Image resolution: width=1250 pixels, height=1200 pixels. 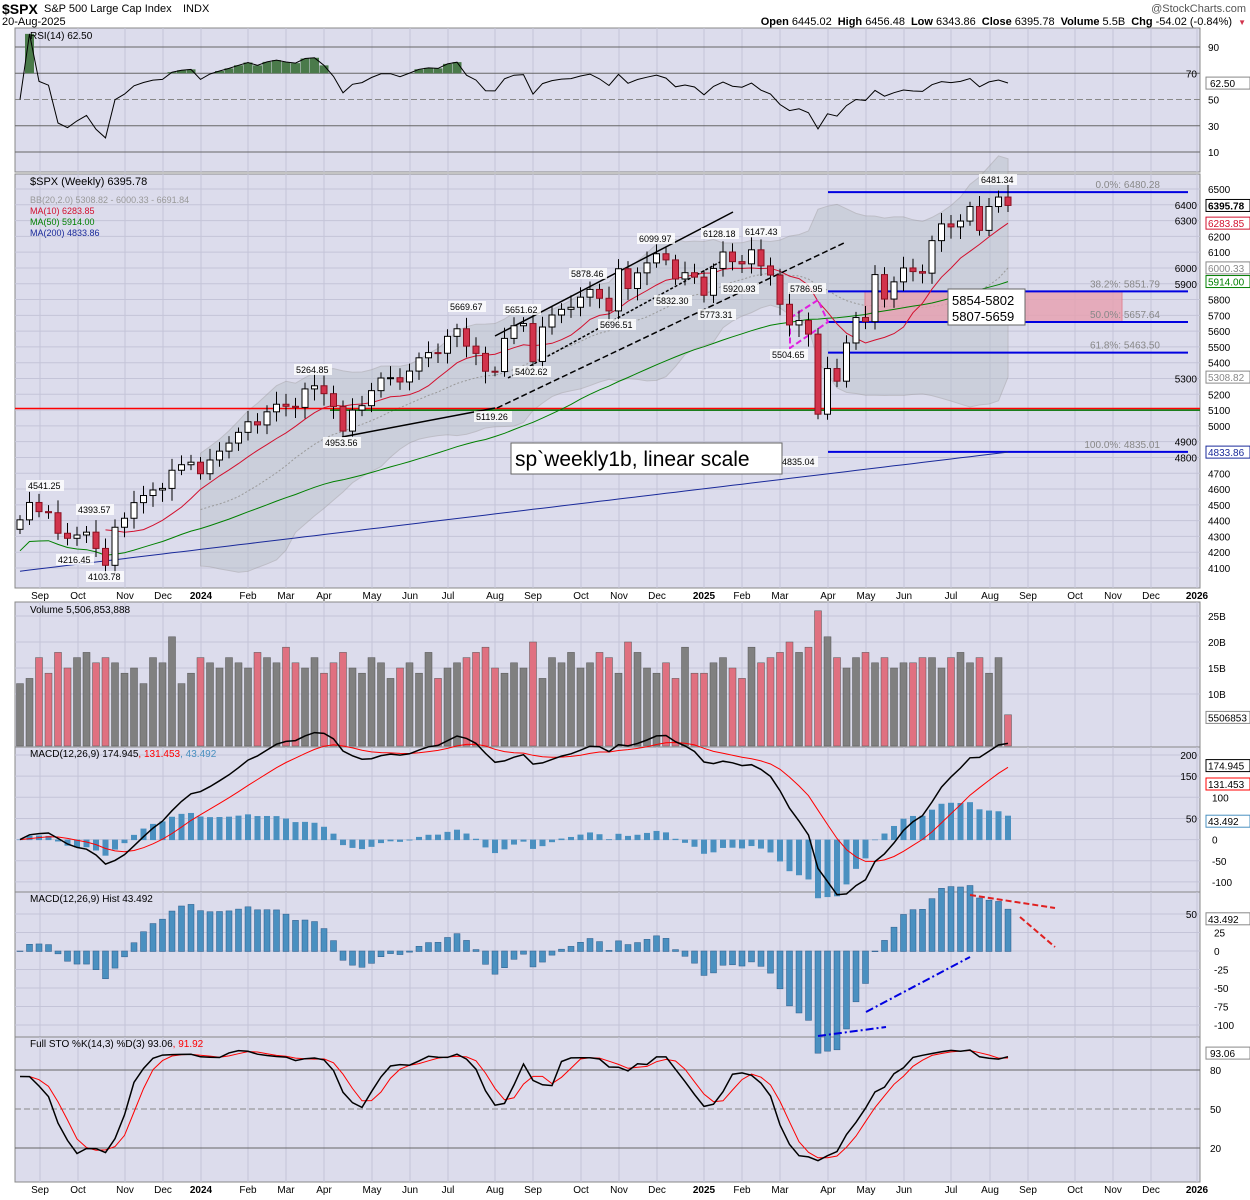 What do you see at coordinates (1186, 269) in the screenshot?
I see `price-tick-label: 6000` at bounding box center [1186, 269].